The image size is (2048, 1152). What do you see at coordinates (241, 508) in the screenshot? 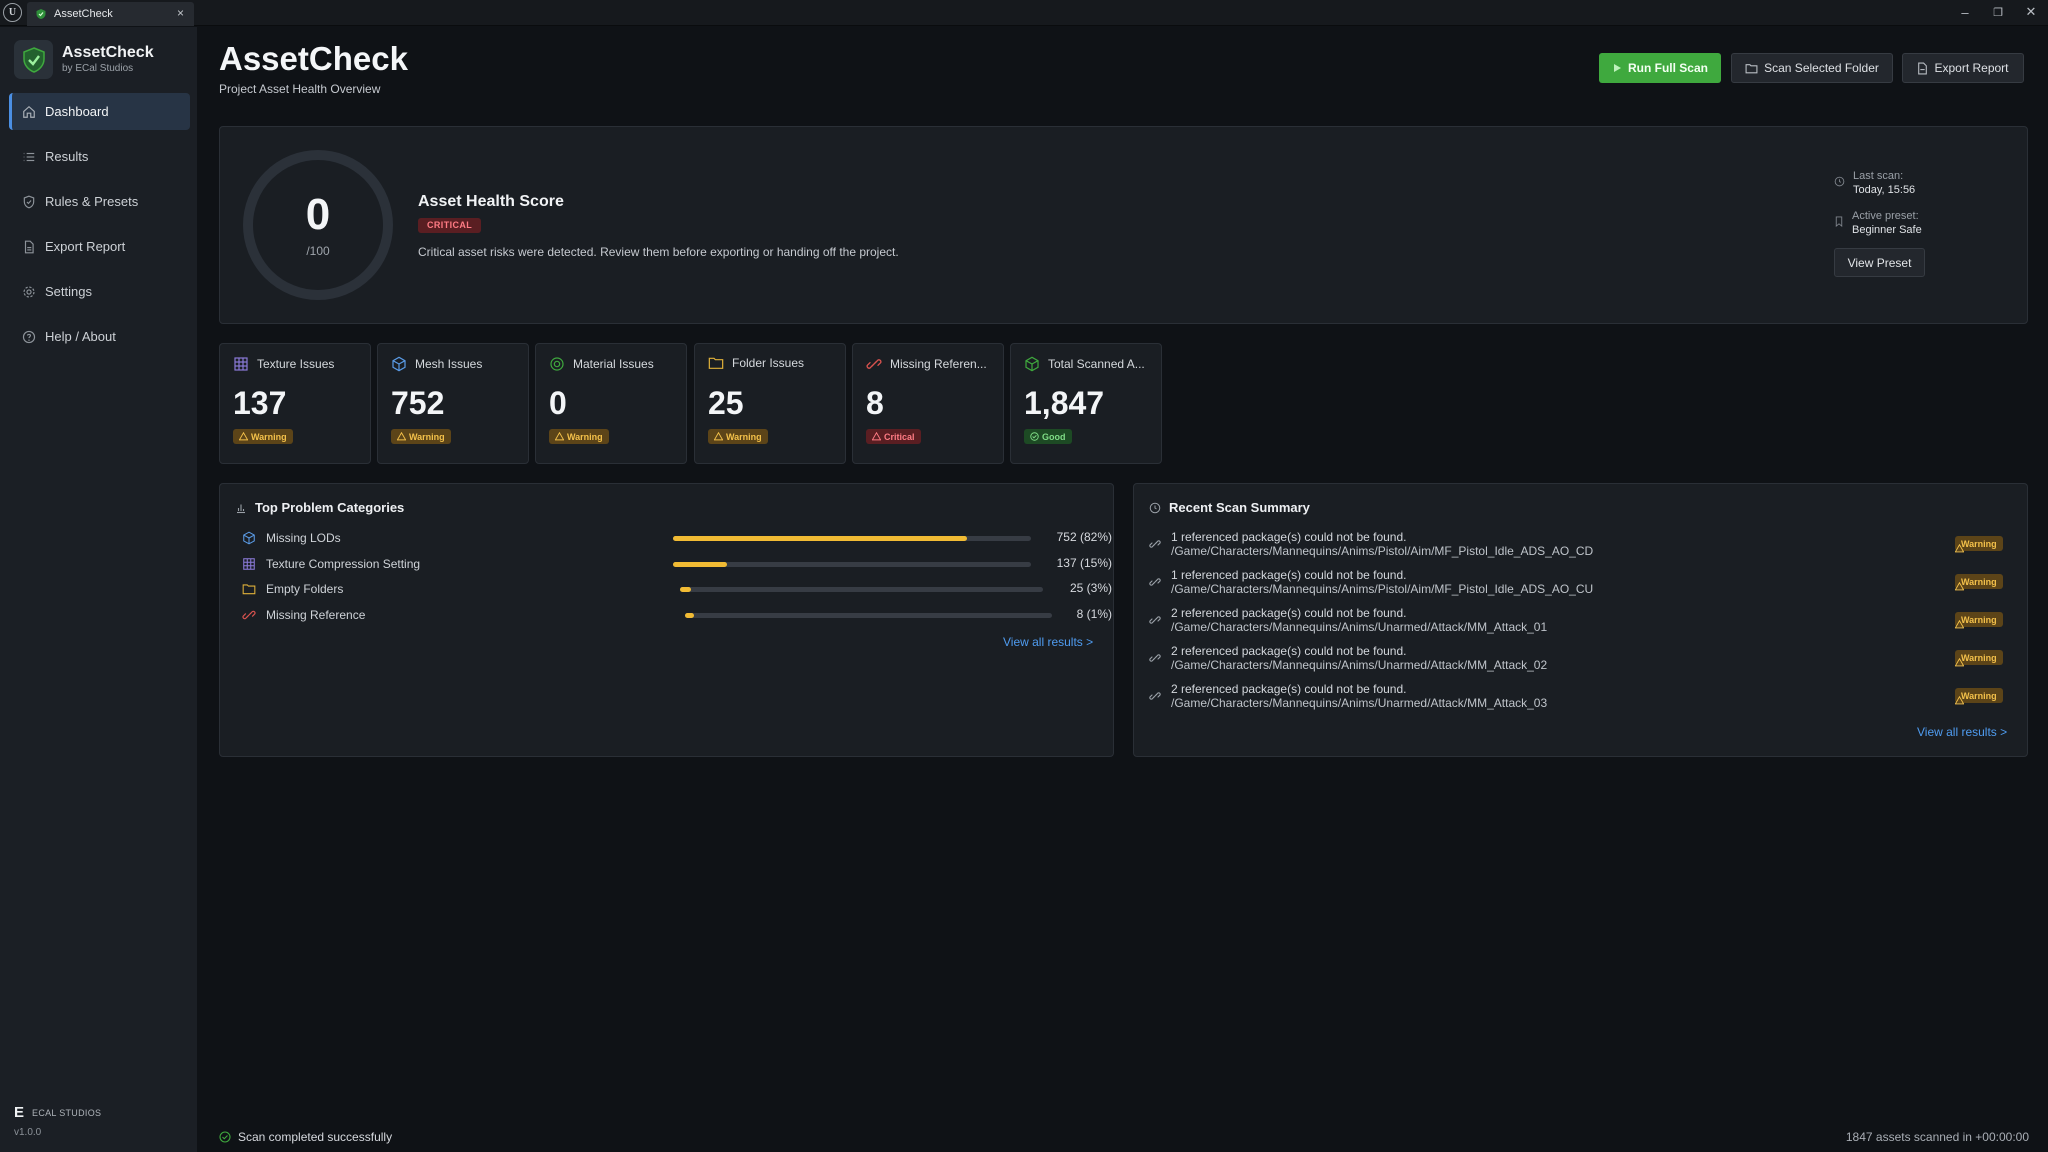
I see `bar-chart-icon` at bounding box center [241, 508].